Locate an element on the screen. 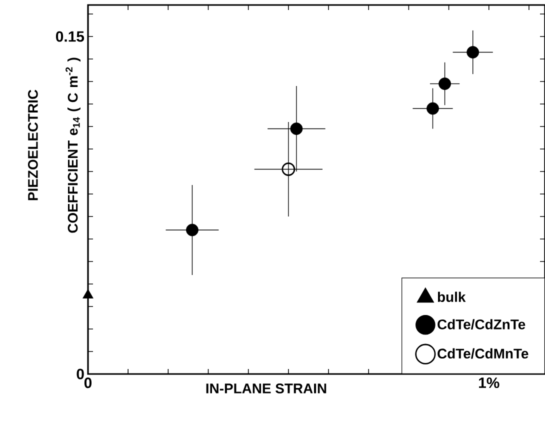  text: PIEZOELECTRIC COEFFICIENT e$_{14}$ ( C m$^{-2}$ ) is located at coordinates (54, 145).